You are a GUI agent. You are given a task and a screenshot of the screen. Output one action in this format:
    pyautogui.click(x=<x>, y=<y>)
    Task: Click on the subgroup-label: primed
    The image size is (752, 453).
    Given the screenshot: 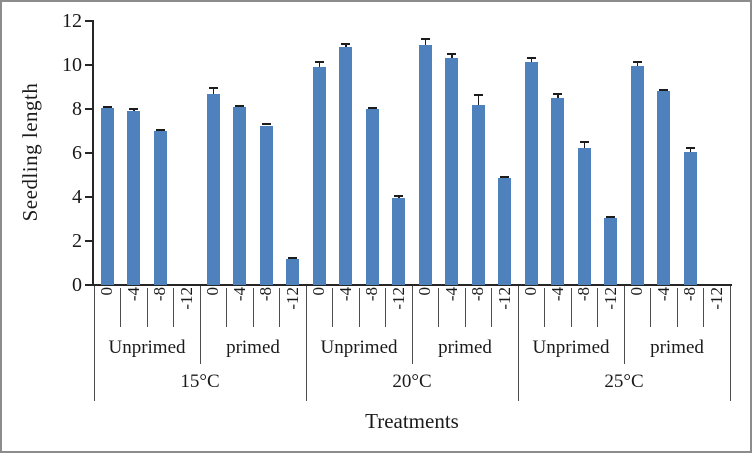 What is the action you would take?
    pyautogui.click(x=253, y=347)
    